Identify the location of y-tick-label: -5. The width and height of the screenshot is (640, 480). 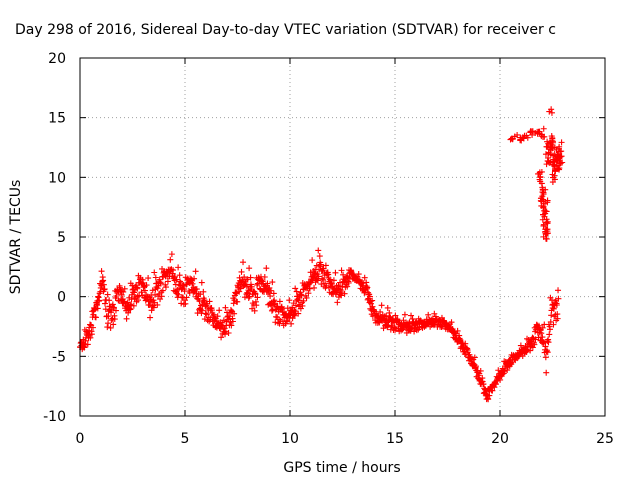
(59, 357).